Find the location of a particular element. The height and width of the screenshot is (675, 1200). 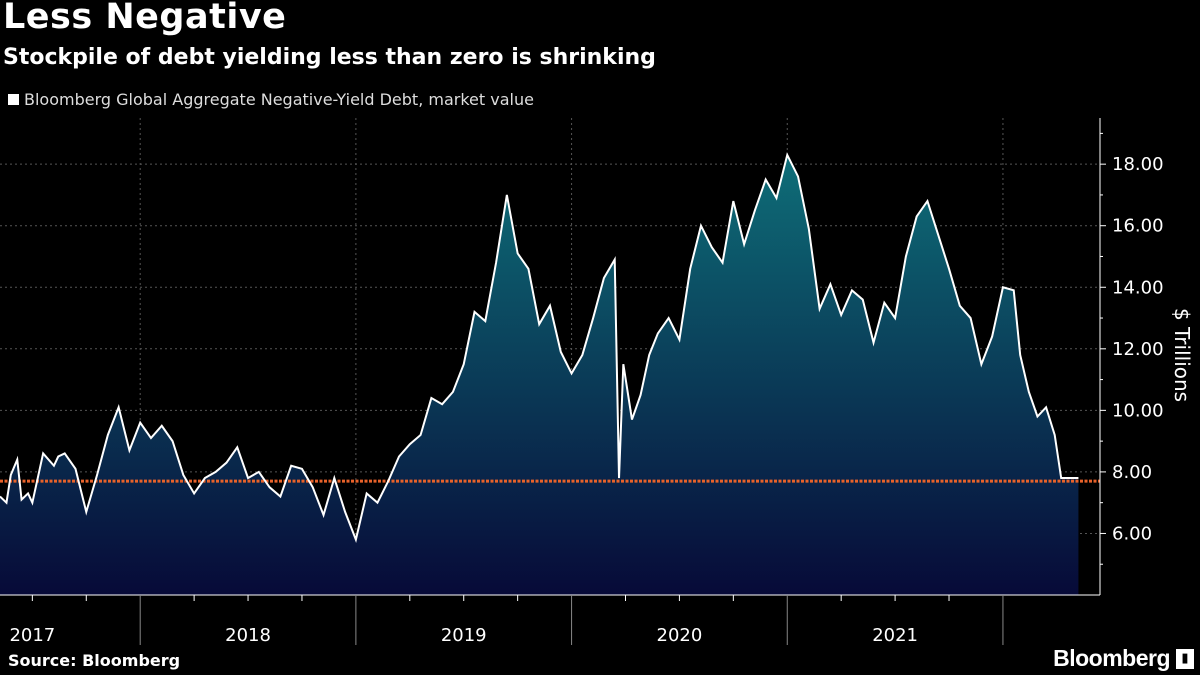

chart-icon: ▮ is located at coordinates (1185, 659).